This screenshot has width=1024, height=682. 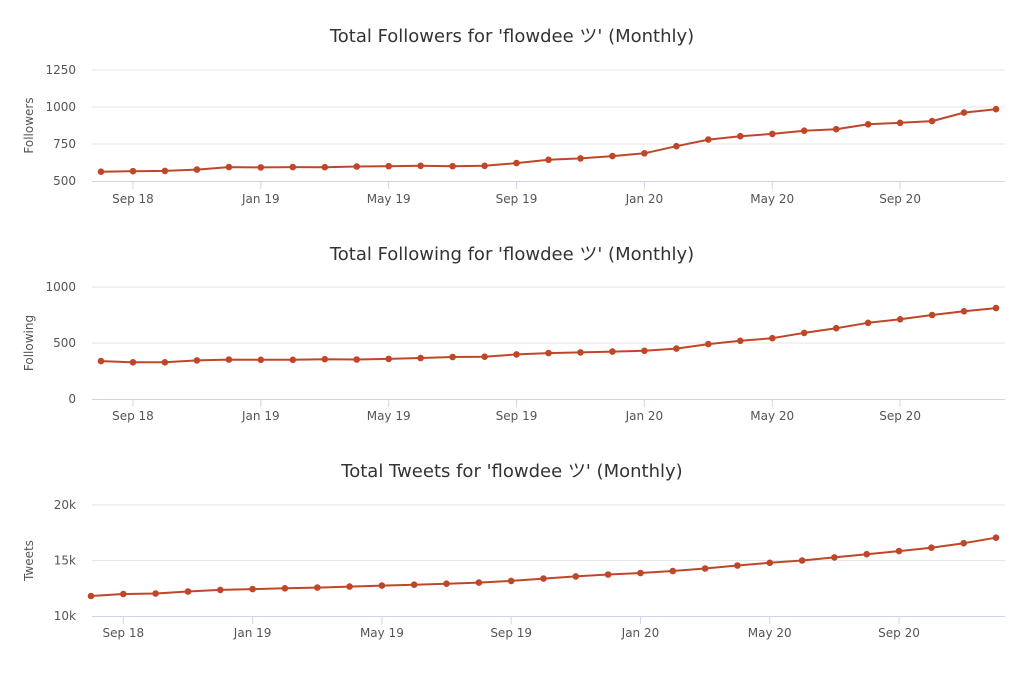 I want to click on x-tick-label: May 20, so click(x=772, y=416).